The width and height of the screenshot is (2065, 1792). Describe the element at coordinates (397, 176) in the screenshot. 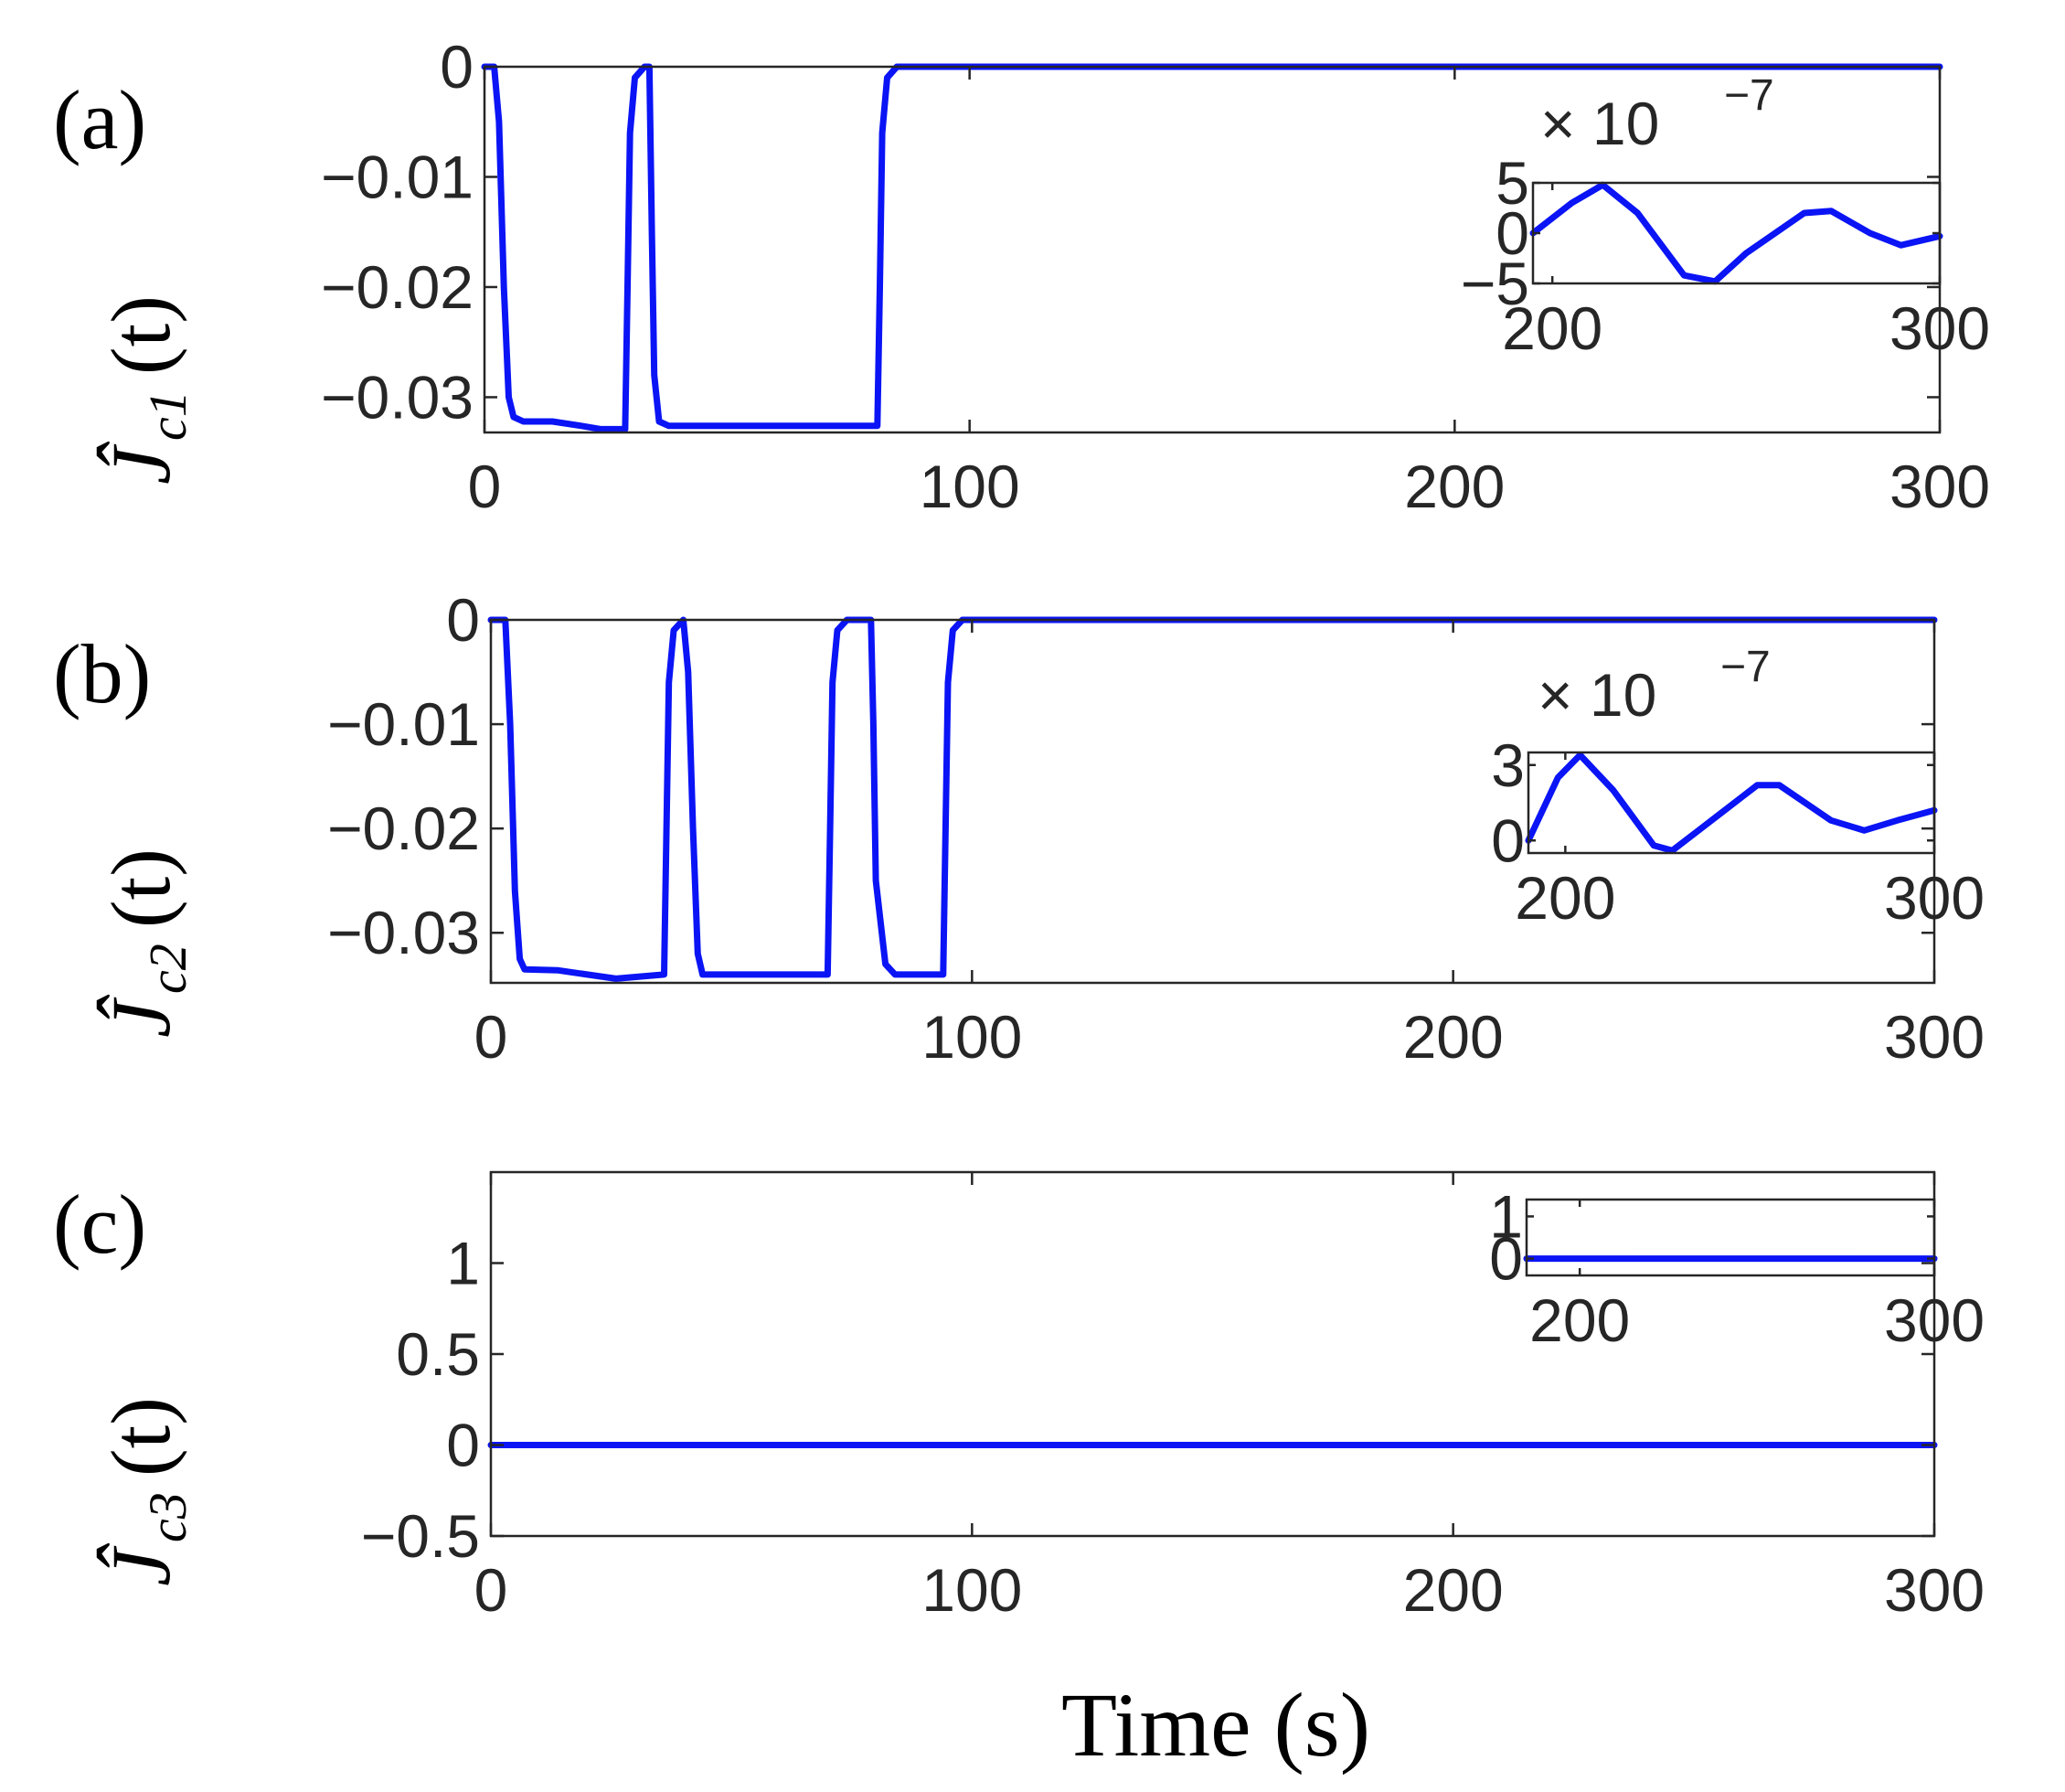

I see `panel-a-ytick-label: −0.01` at that location.